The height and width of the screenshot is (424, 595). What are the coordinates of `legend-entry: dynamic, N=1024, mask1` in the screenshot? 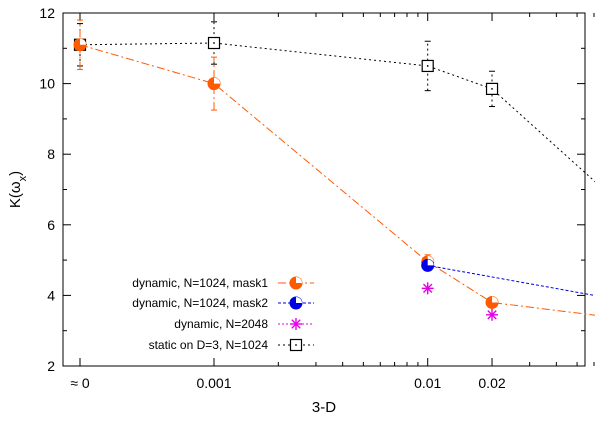 It's located at (223, 283).